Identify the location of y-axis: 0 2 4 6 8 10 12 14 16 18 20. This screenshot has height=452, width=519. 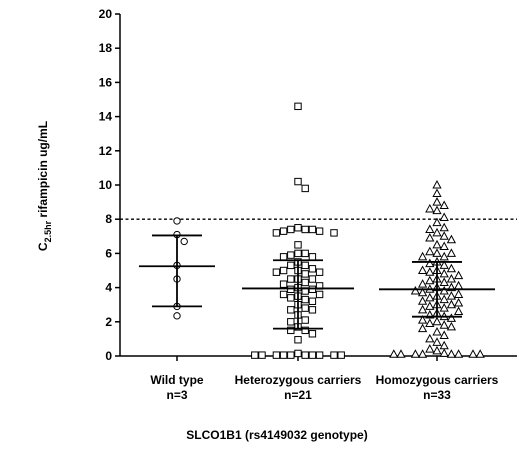
(110, 185).